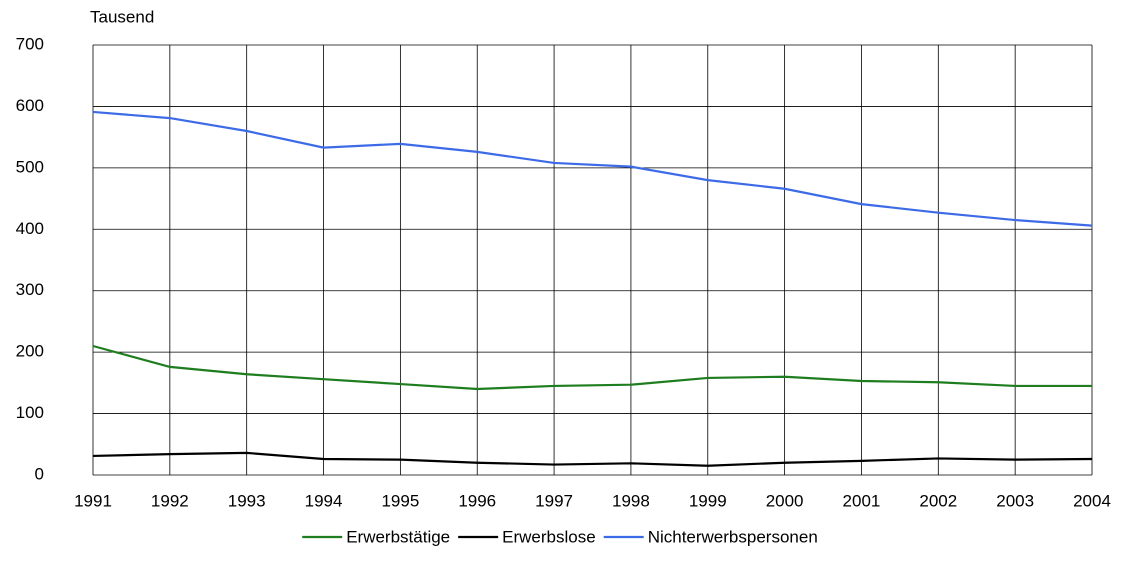  Describe the element at coordinates (1092, 500) in the screenshot. I see `x-tick-label: 2004` at that location.